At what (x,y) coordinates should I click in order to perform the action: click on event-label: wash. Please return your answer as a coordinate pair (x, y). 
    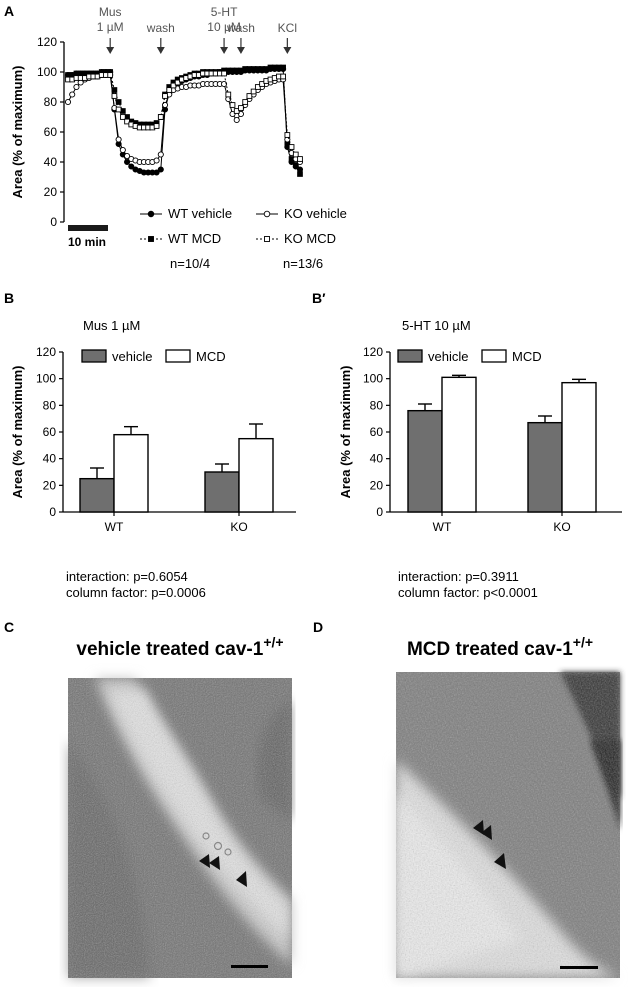
    Looking at the image, I should click on (160, 28).